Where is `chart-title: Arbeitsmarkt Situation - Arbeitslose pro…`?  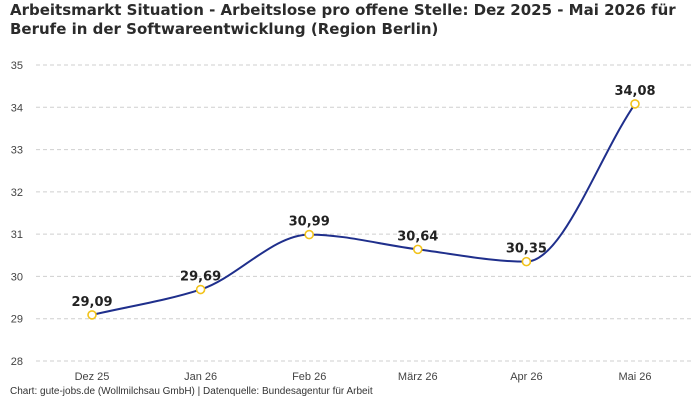 chart-title: Arbeitsmarkt Situation - Arbeitslose pro… is located at coordinates (350, 20).